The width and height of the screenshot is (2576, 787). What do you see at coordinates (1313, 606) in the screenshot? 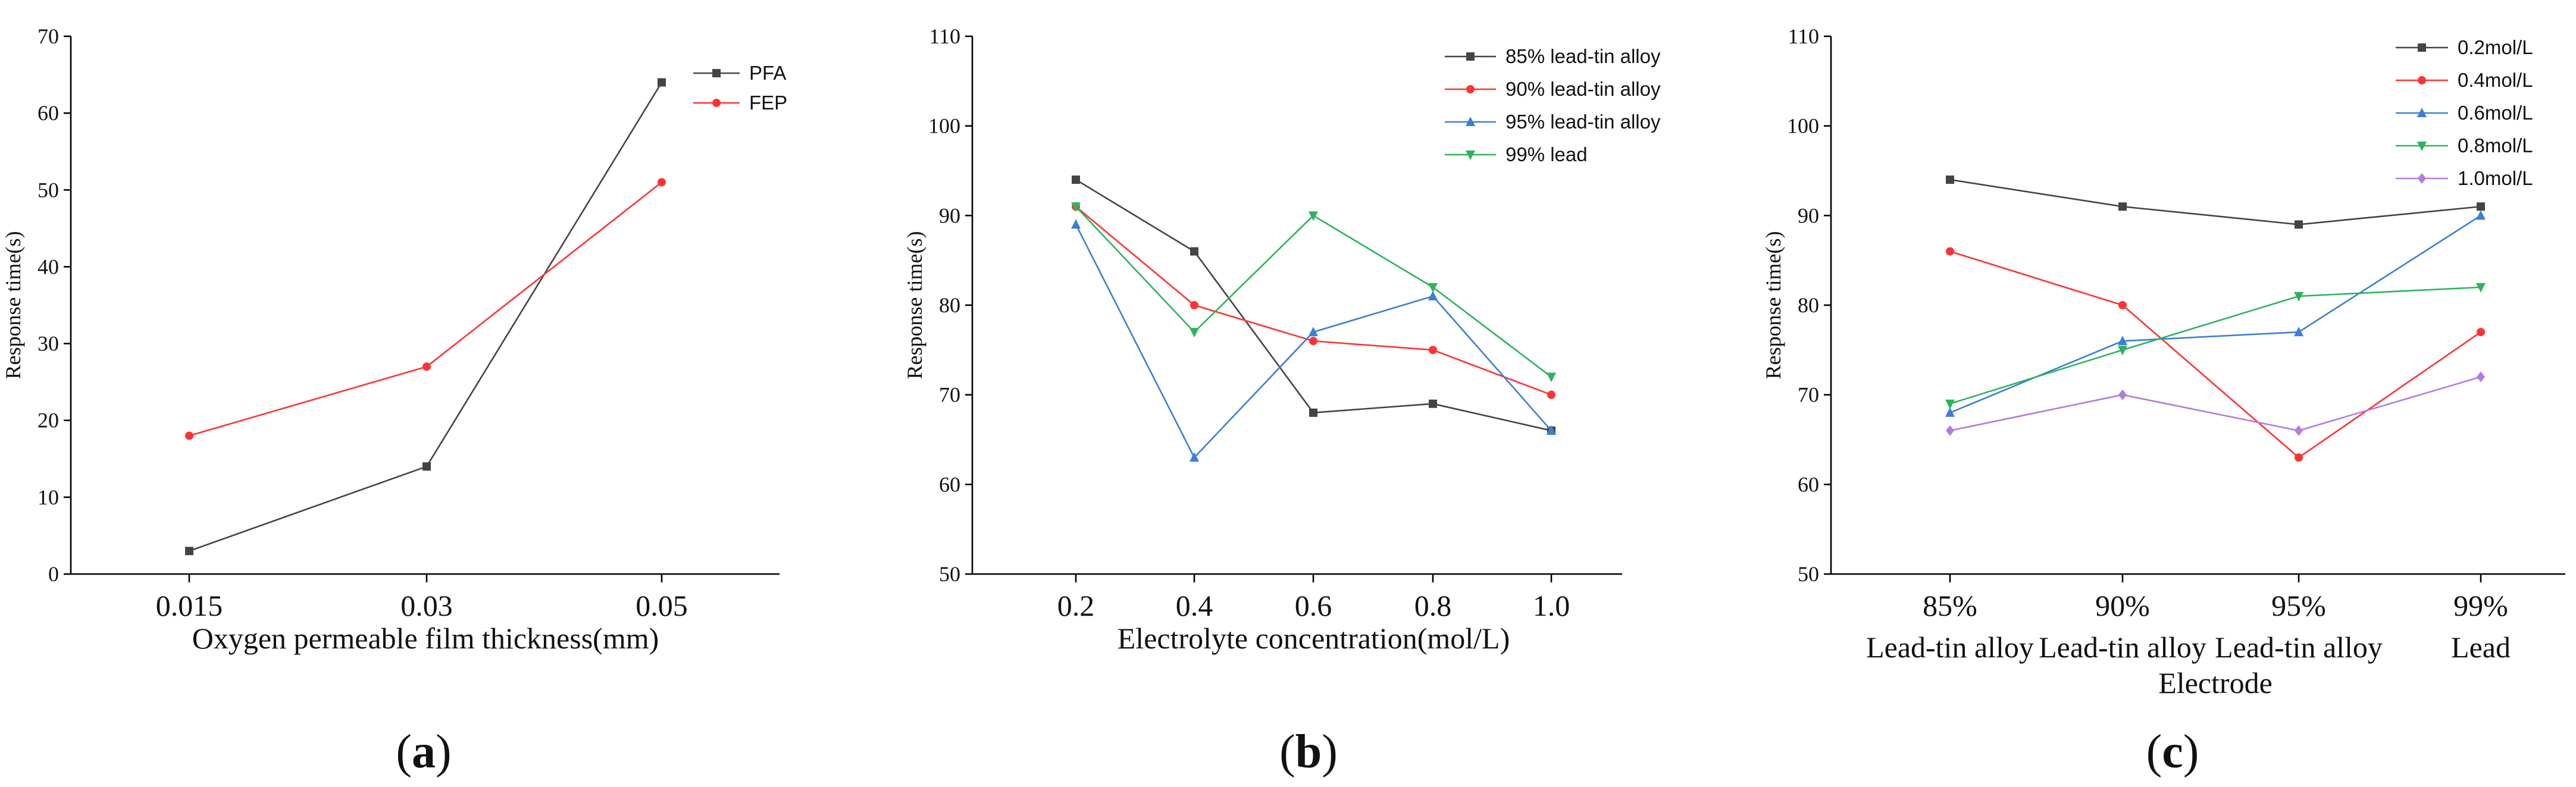
I see `x-tick-label: 0.6` at bounding box center [1313, 606].